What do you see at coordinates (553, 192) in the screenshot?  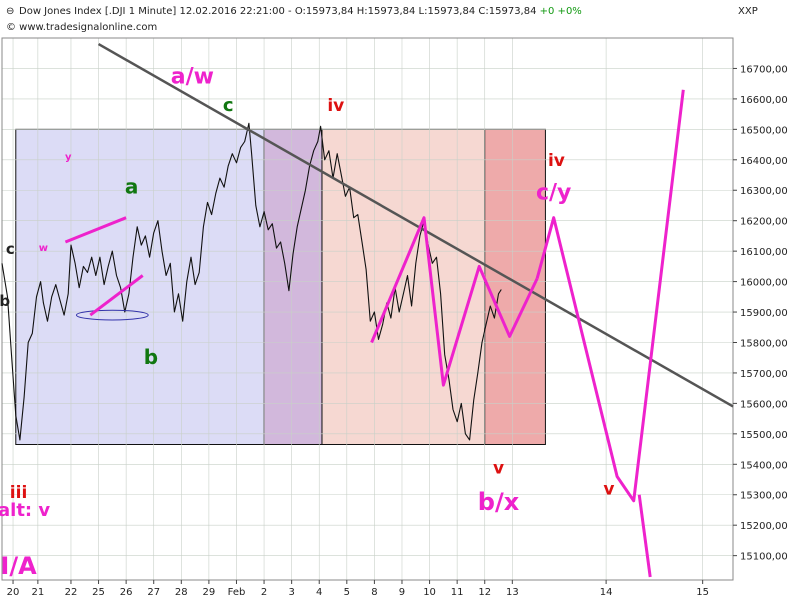 I see `wave-label: c/y` at bounding box center [553, 192].